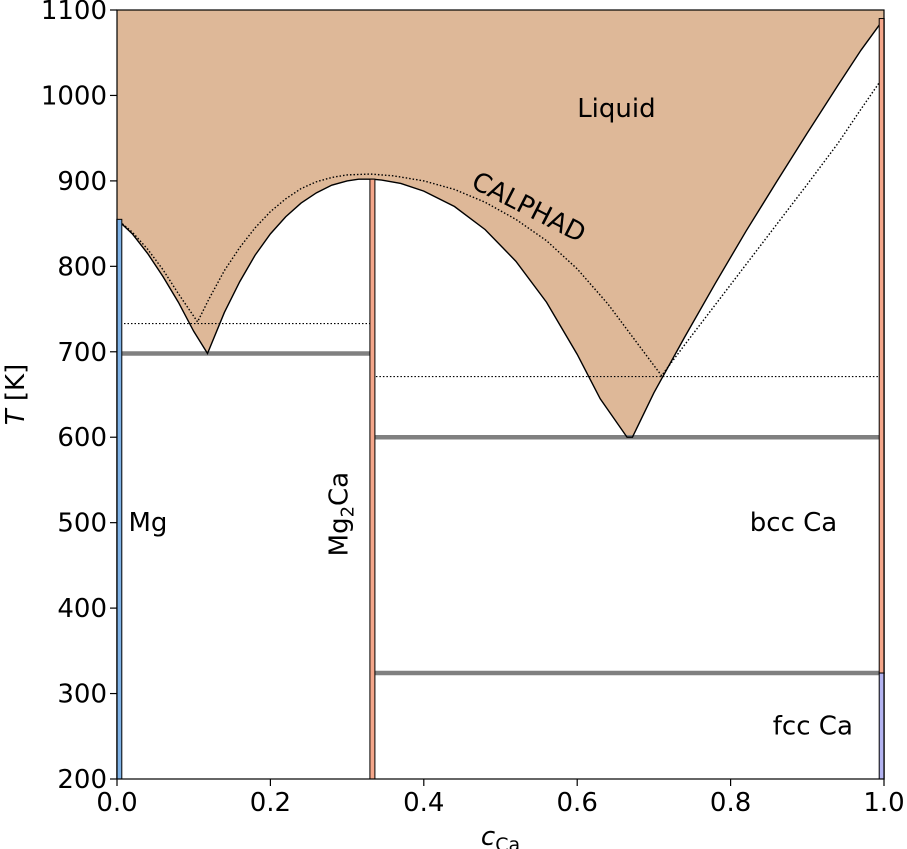  I want to click on fcc-ca-label: fcc Ca, so click(813, 727).